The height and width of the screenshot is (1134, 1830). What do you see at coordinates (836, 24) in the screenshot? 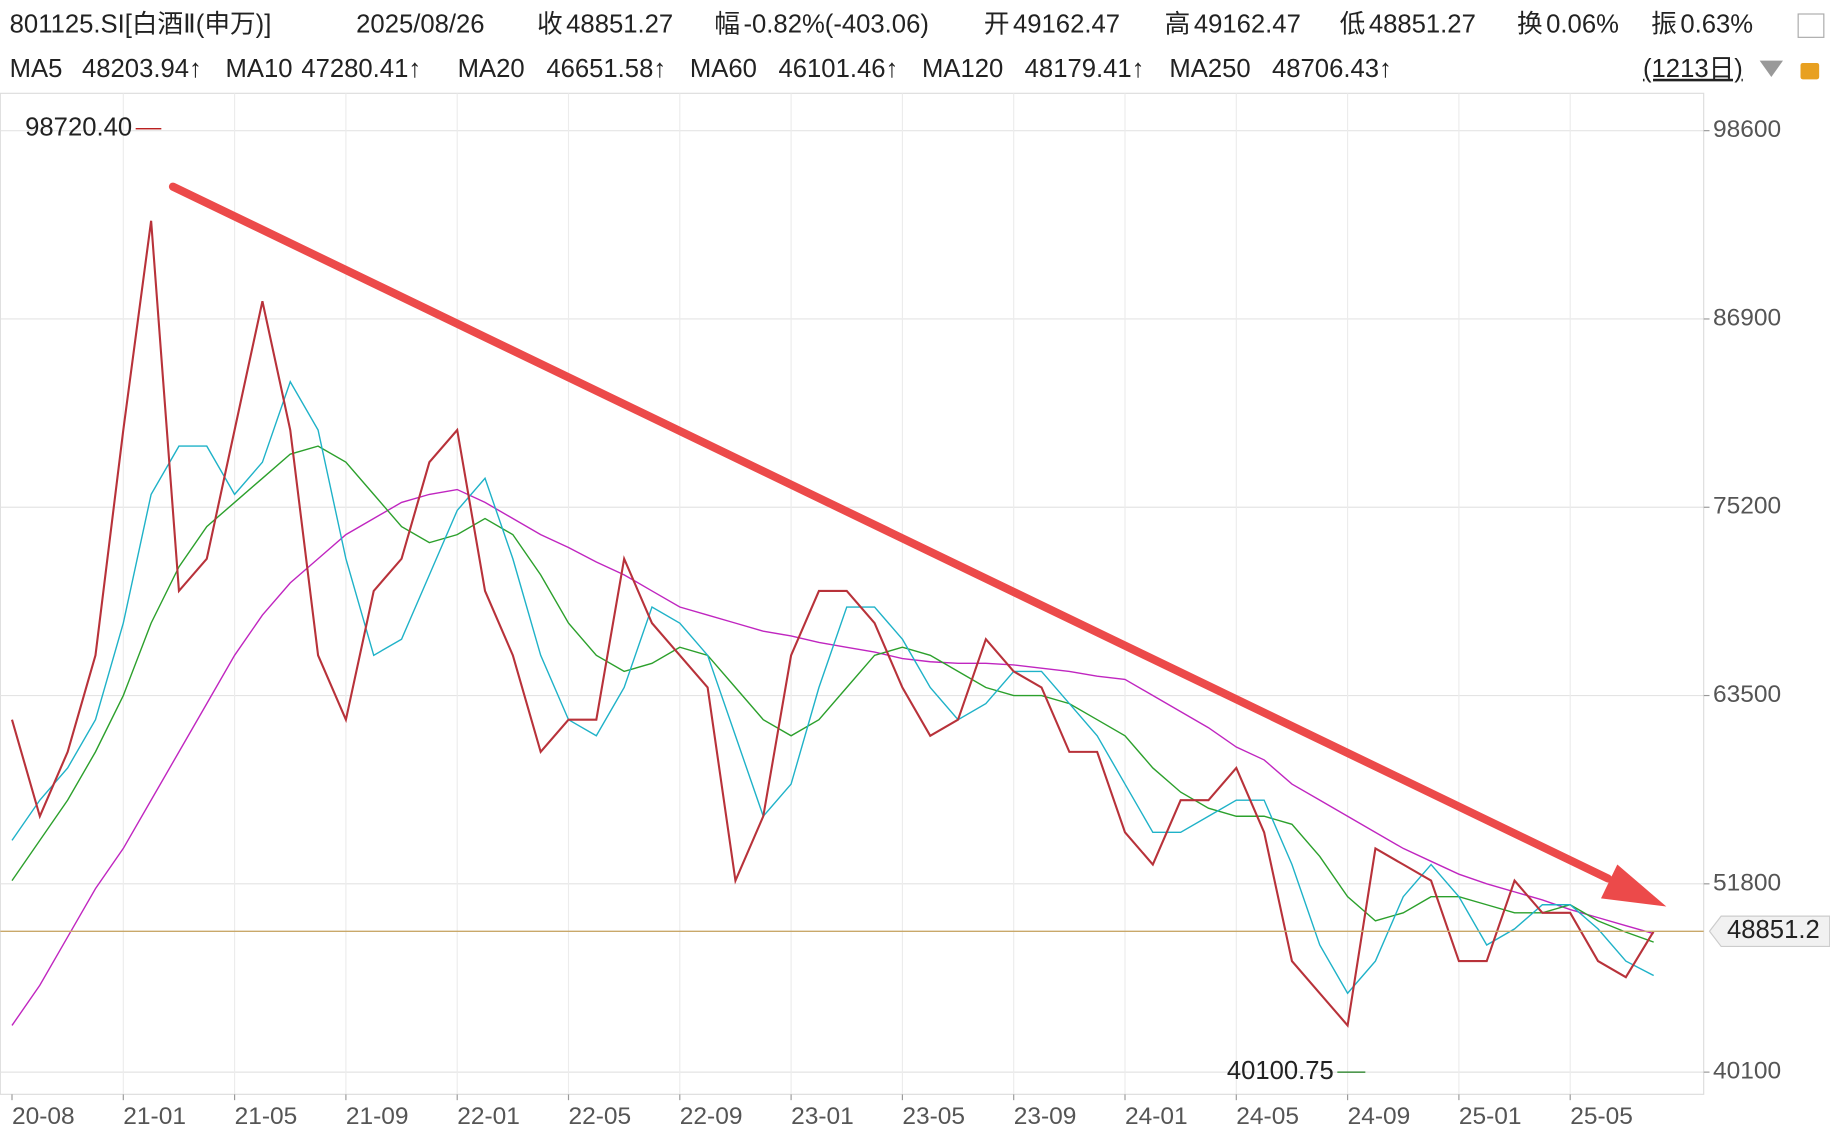
I see `quote-value: -0.82%(-403.06)` at bounding box center [836, 24].